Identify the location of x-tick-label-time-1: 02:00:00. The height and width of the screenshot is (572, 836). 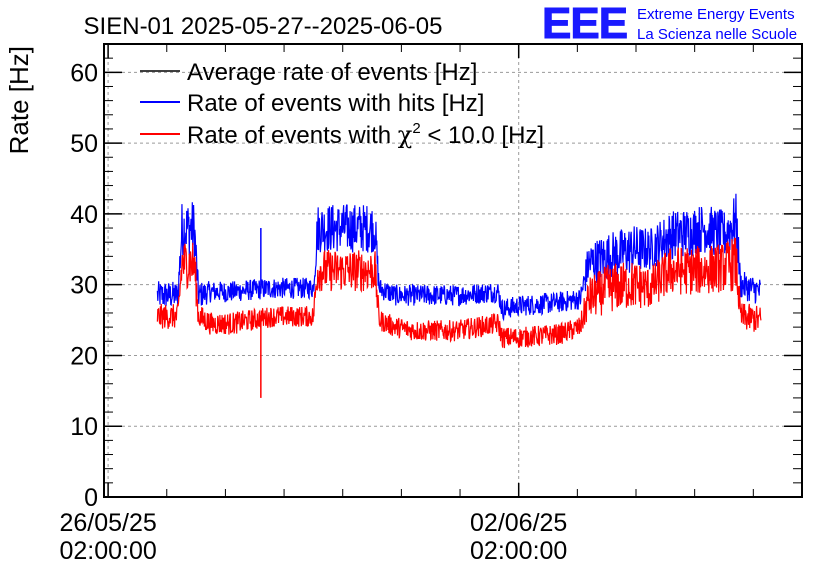
(518, 551).